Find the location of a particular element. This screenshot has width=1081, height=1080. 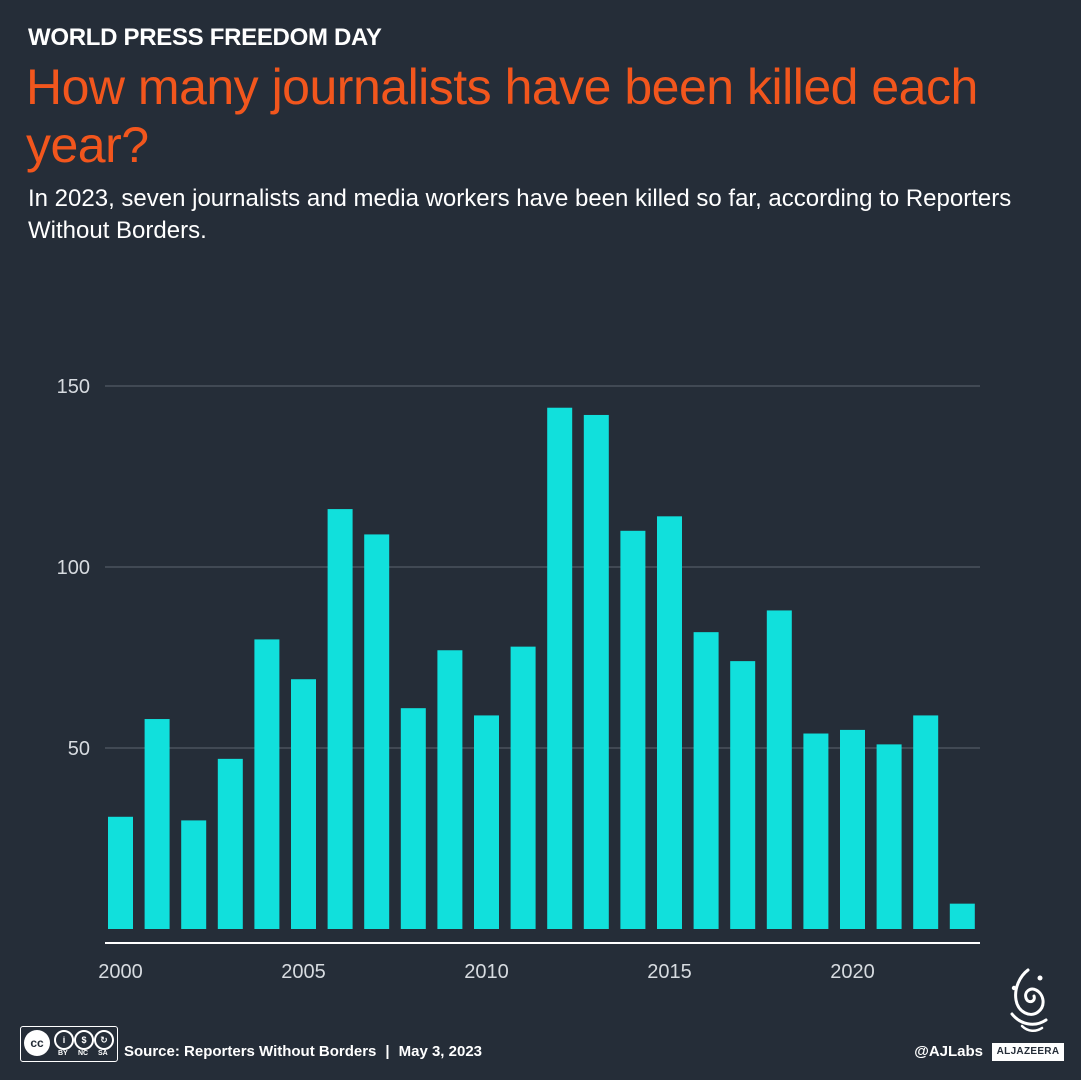

bar-2000 is located at coordinates (120, 872).